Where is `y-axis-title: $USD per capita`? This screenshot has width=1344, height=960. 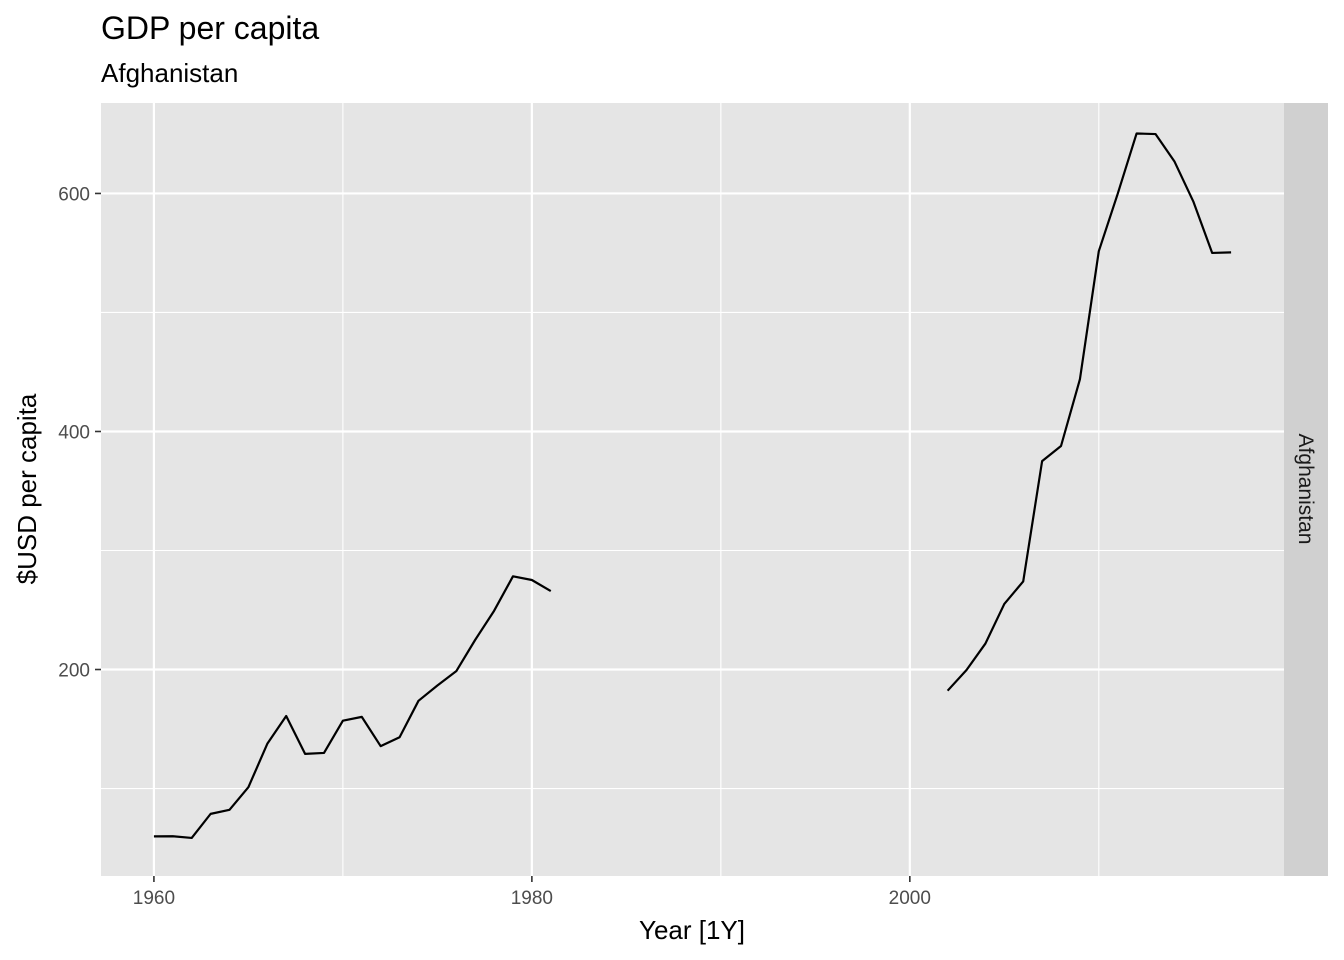
y-axis-title: $USD per capita is located at coordinates (27, 488).